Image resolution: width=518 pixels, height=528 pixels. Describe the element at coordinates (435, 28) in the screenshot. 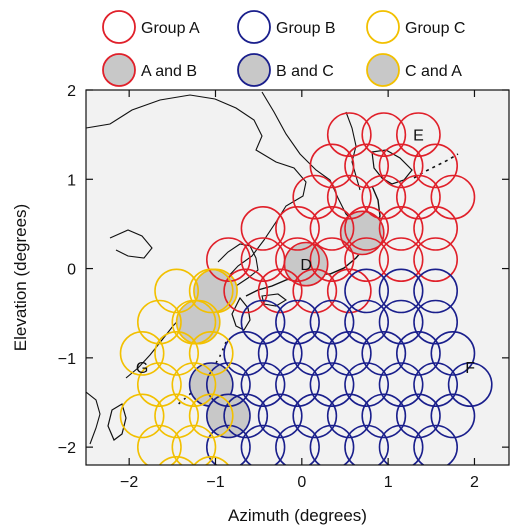

I see `legend-label-group-c: Group C` at that location.